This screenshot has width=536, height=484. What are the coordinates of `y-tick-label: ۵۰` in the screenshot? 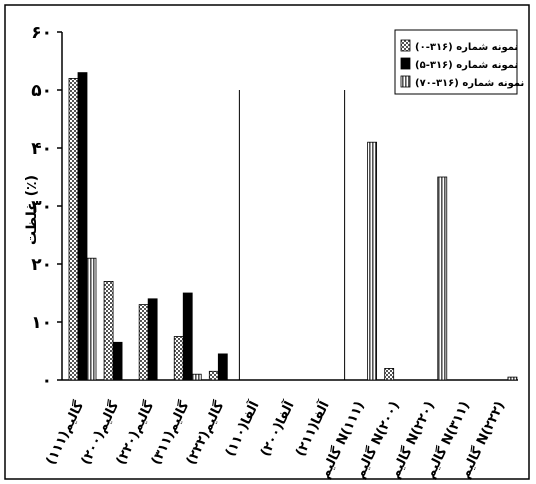 It's located at (41, 91).